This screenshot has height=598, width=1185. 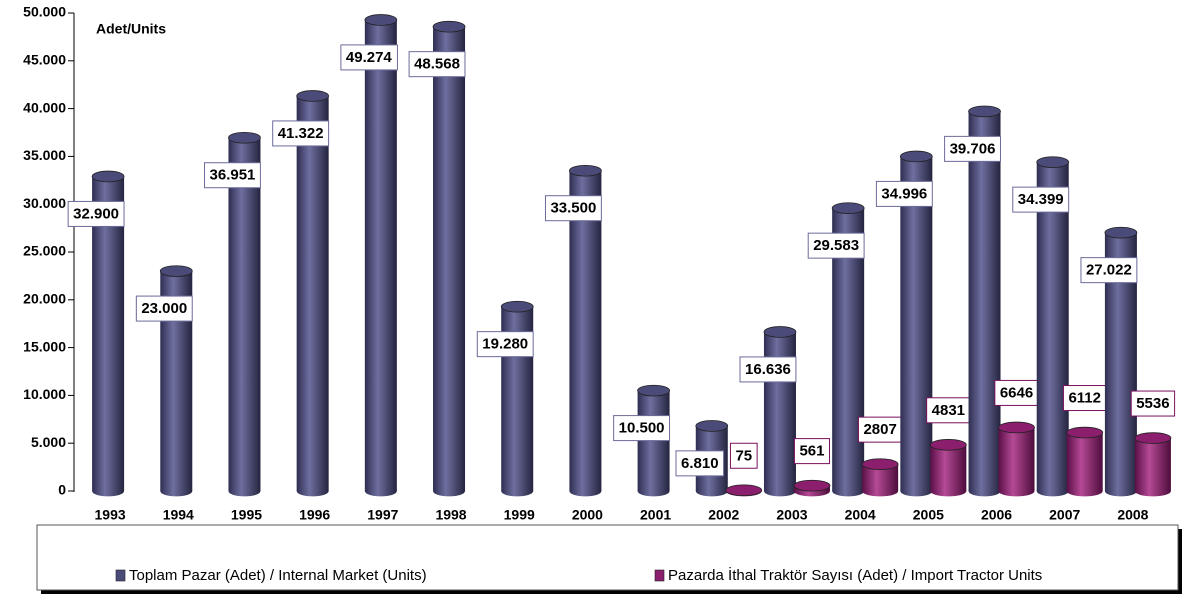 I want to click on data-label: 75, so click(x=743, y=455).